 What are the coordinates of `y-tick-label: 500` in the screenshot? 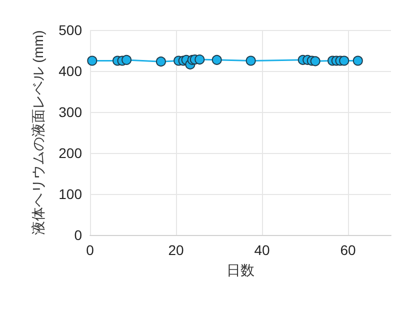 It's located at (70, 30).